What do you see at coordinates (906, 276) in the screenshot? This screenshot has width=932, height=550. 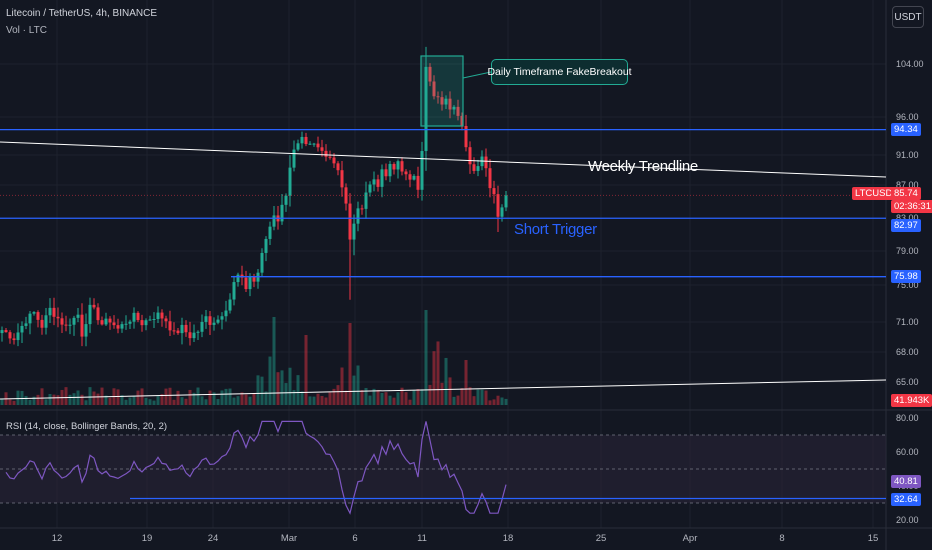 I see `level-tag-76: 75.98` at bounding box center [906, 276].